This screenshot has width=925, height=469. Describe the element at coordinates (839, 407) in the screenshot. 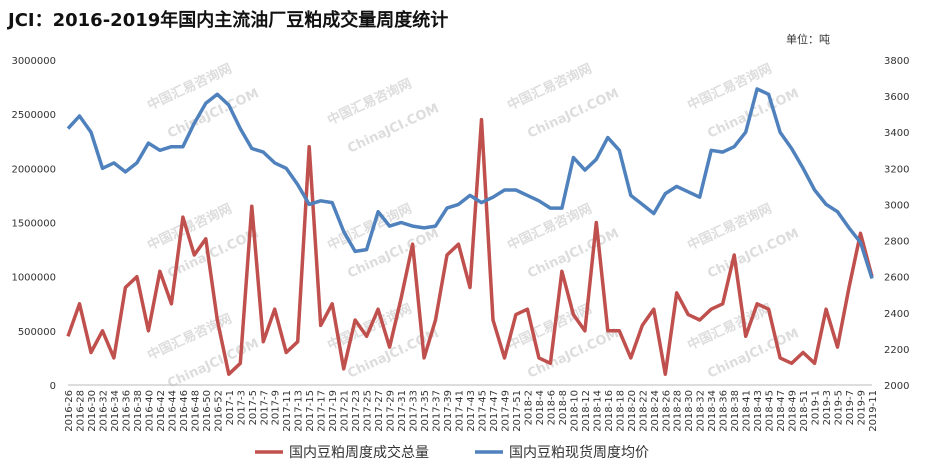

I see `x-tick-label: 2019-5` at that location.